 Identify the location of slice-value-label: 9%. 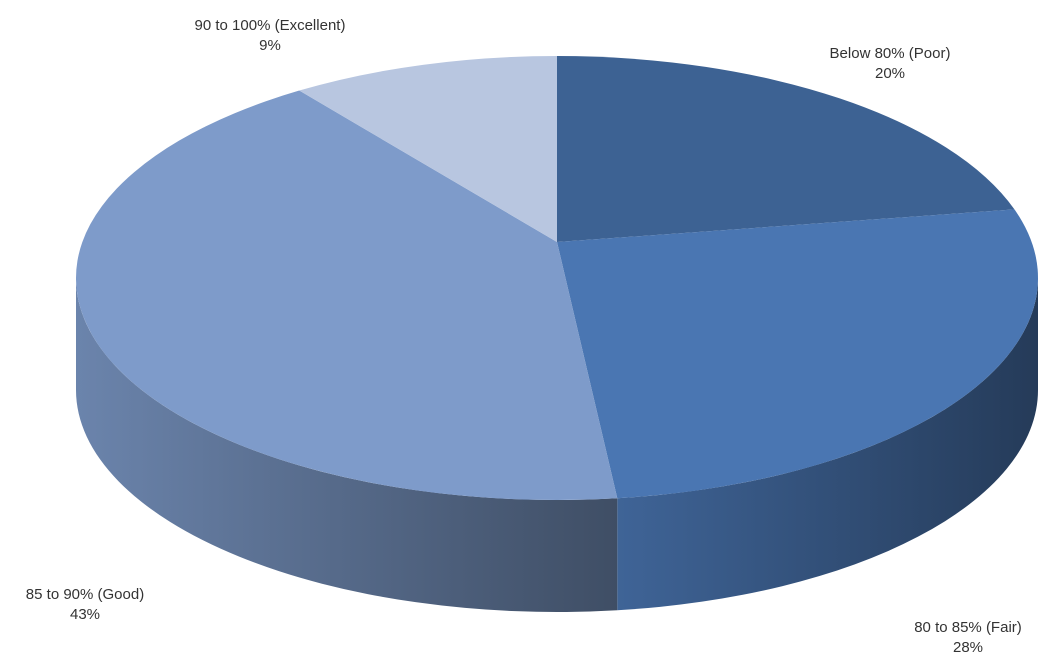
(270, 45).